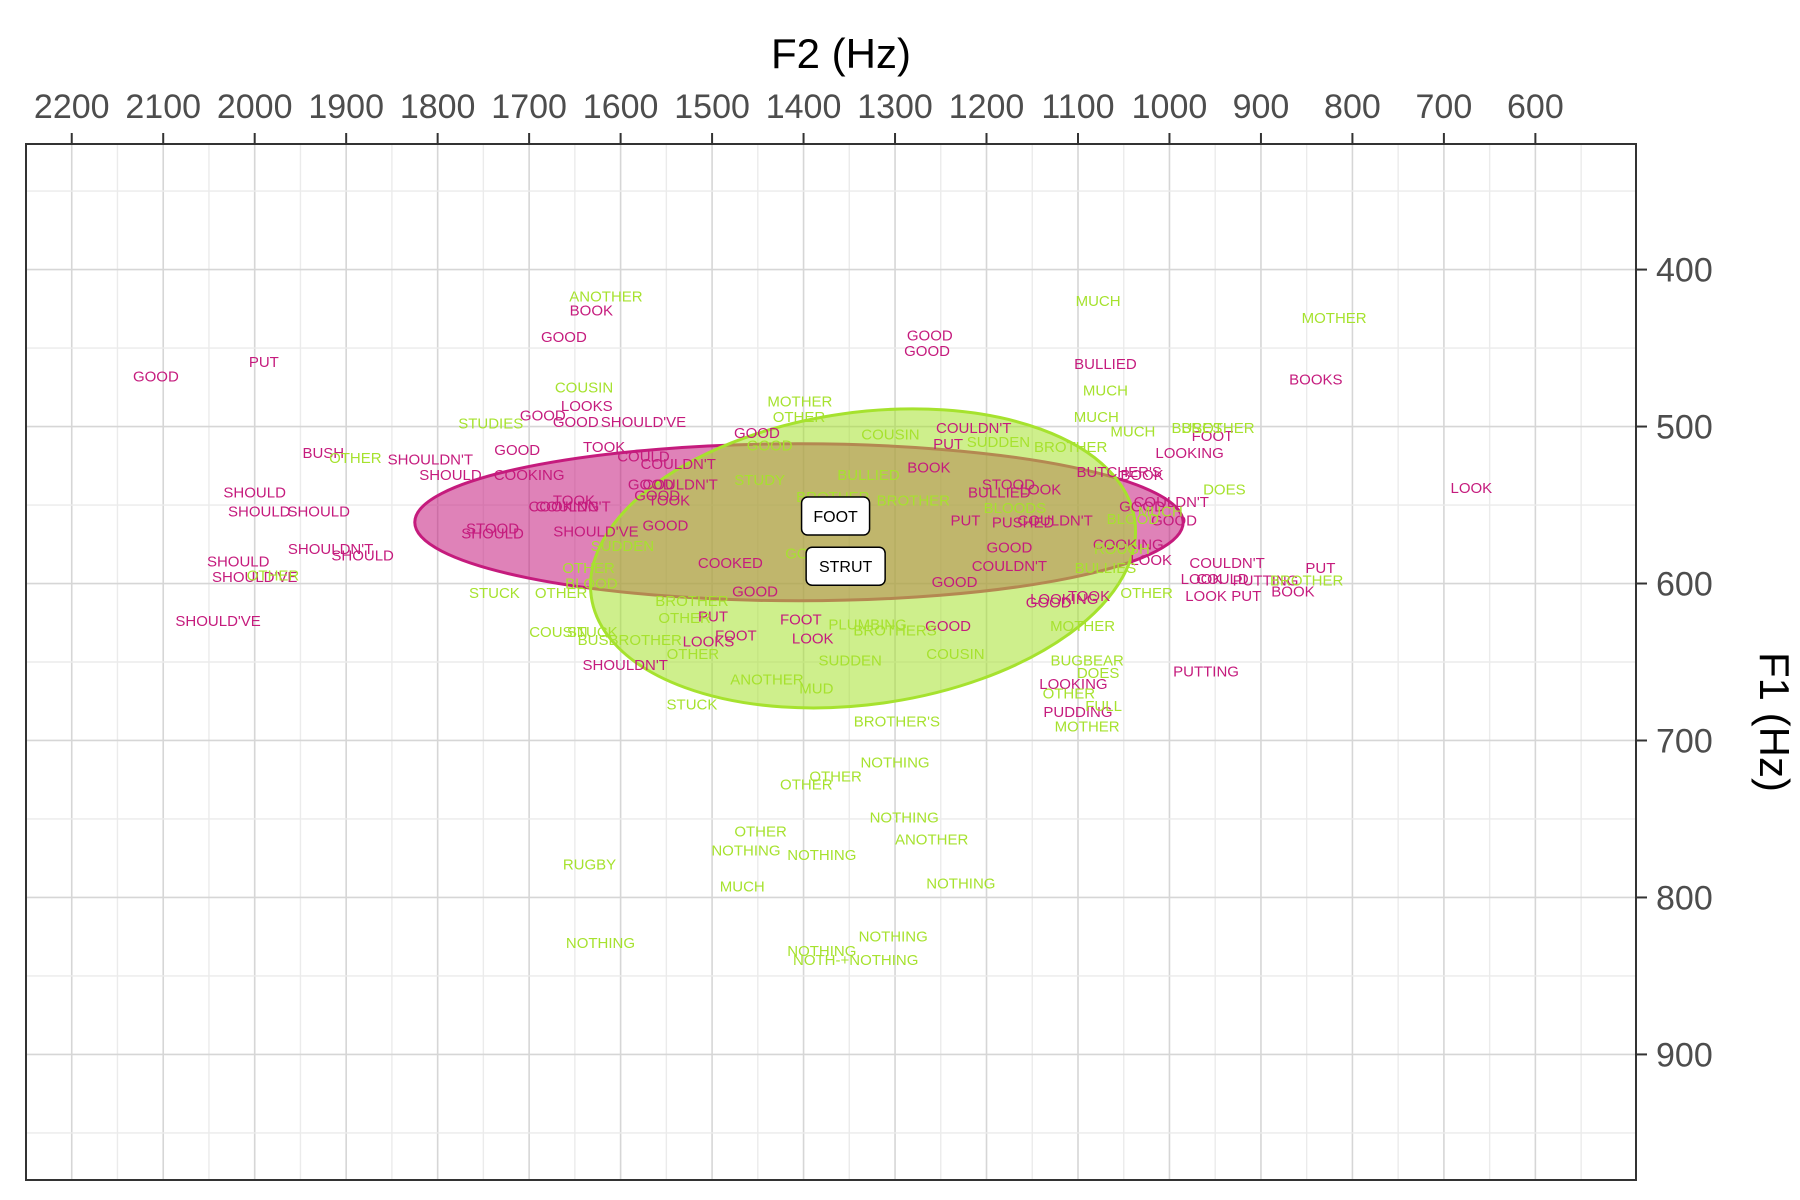  What do you see at coordinates (987, 107) in the screenshot?
I see `x-tick-label: 1200` at bounding box center [987, 107].